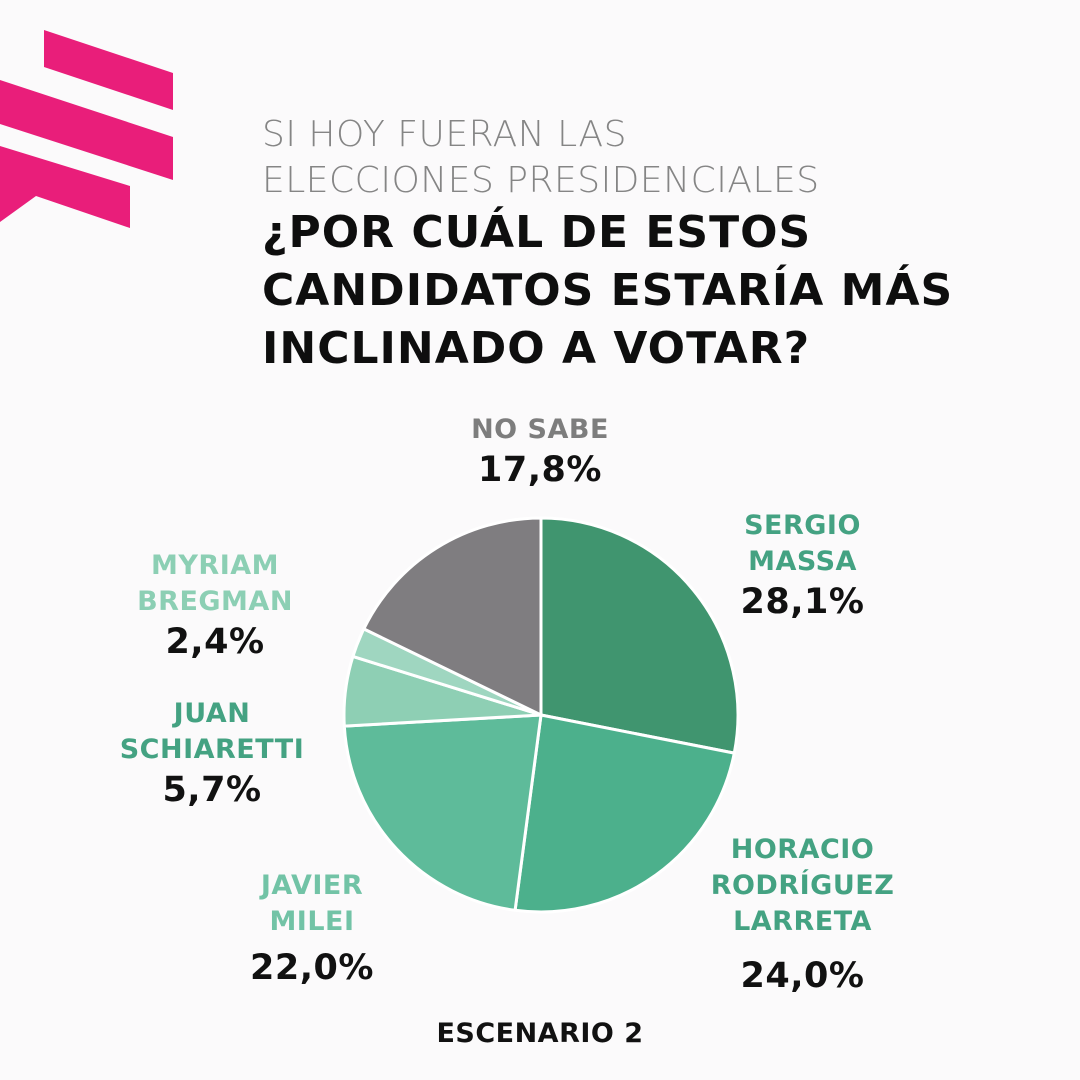 Image resolution: width=1080 pixels, height=1080 pixels. I want to click on logo-stripe-middle, so click(86, 130).